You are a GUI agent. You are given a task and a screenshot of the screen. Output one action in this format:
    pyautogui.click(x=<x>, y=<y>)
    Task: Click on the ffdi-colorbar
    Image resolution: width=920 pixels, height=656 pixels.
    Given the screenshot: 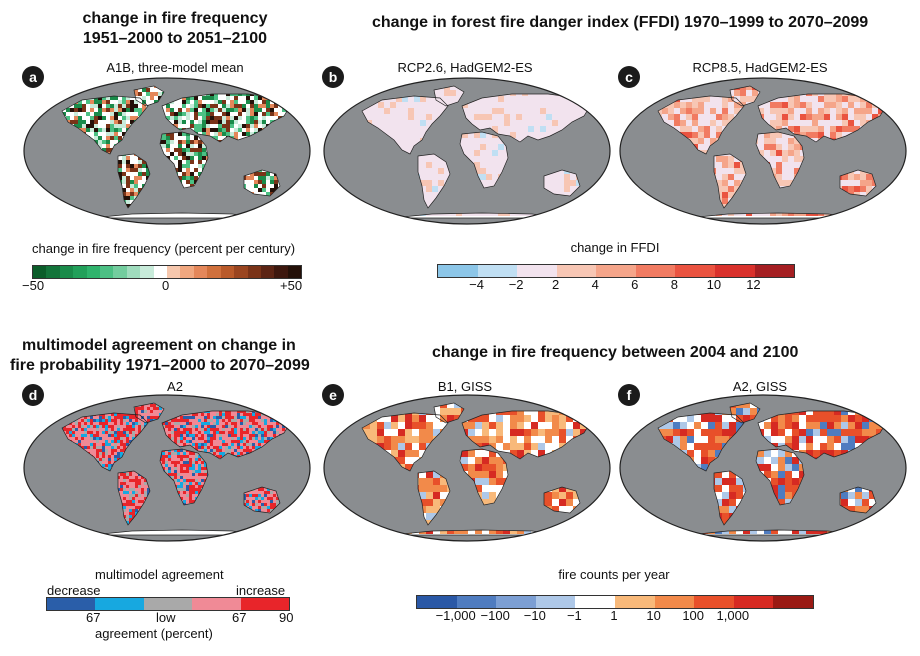 What is the action you would take?
    pyautogui.click(x=616, y=271)
    